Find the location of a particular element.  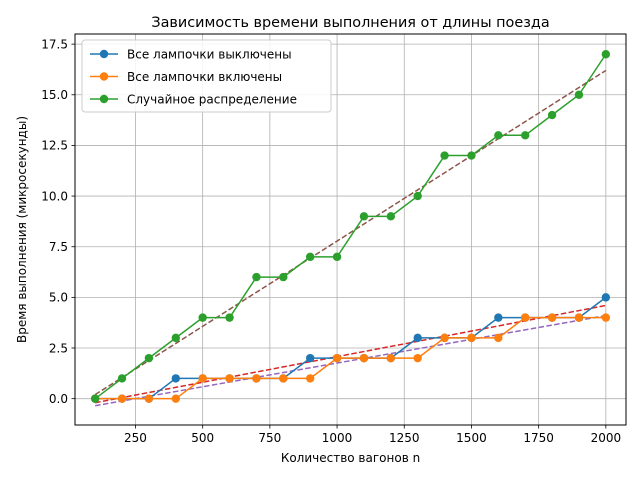

y-tick-label: 0.0 is located at coordinates (58, 399).